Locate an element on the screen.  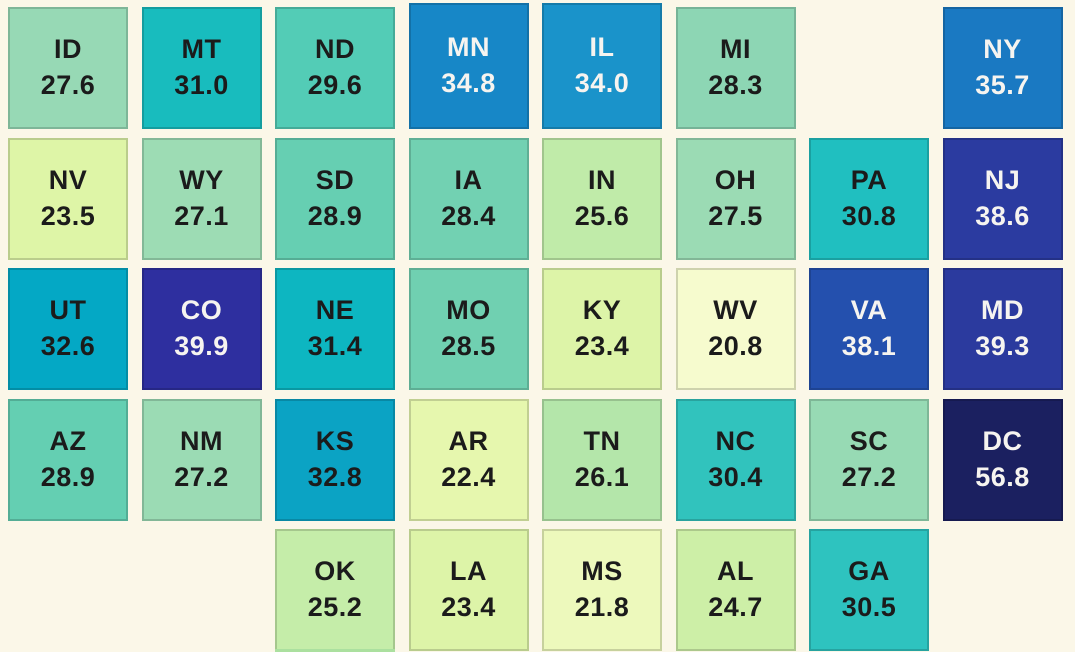
state-value: 22.4 is located at coordinates (468, 476).